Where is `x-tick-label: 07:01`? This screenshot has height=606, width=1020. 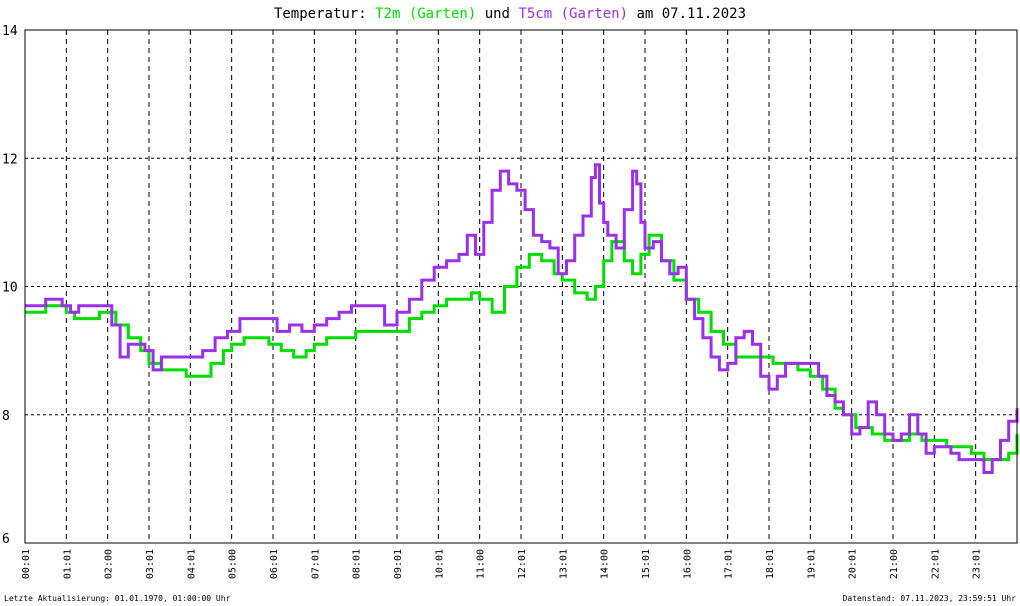 x-tick-label: 07:01 is located at coordinates (315, 564).